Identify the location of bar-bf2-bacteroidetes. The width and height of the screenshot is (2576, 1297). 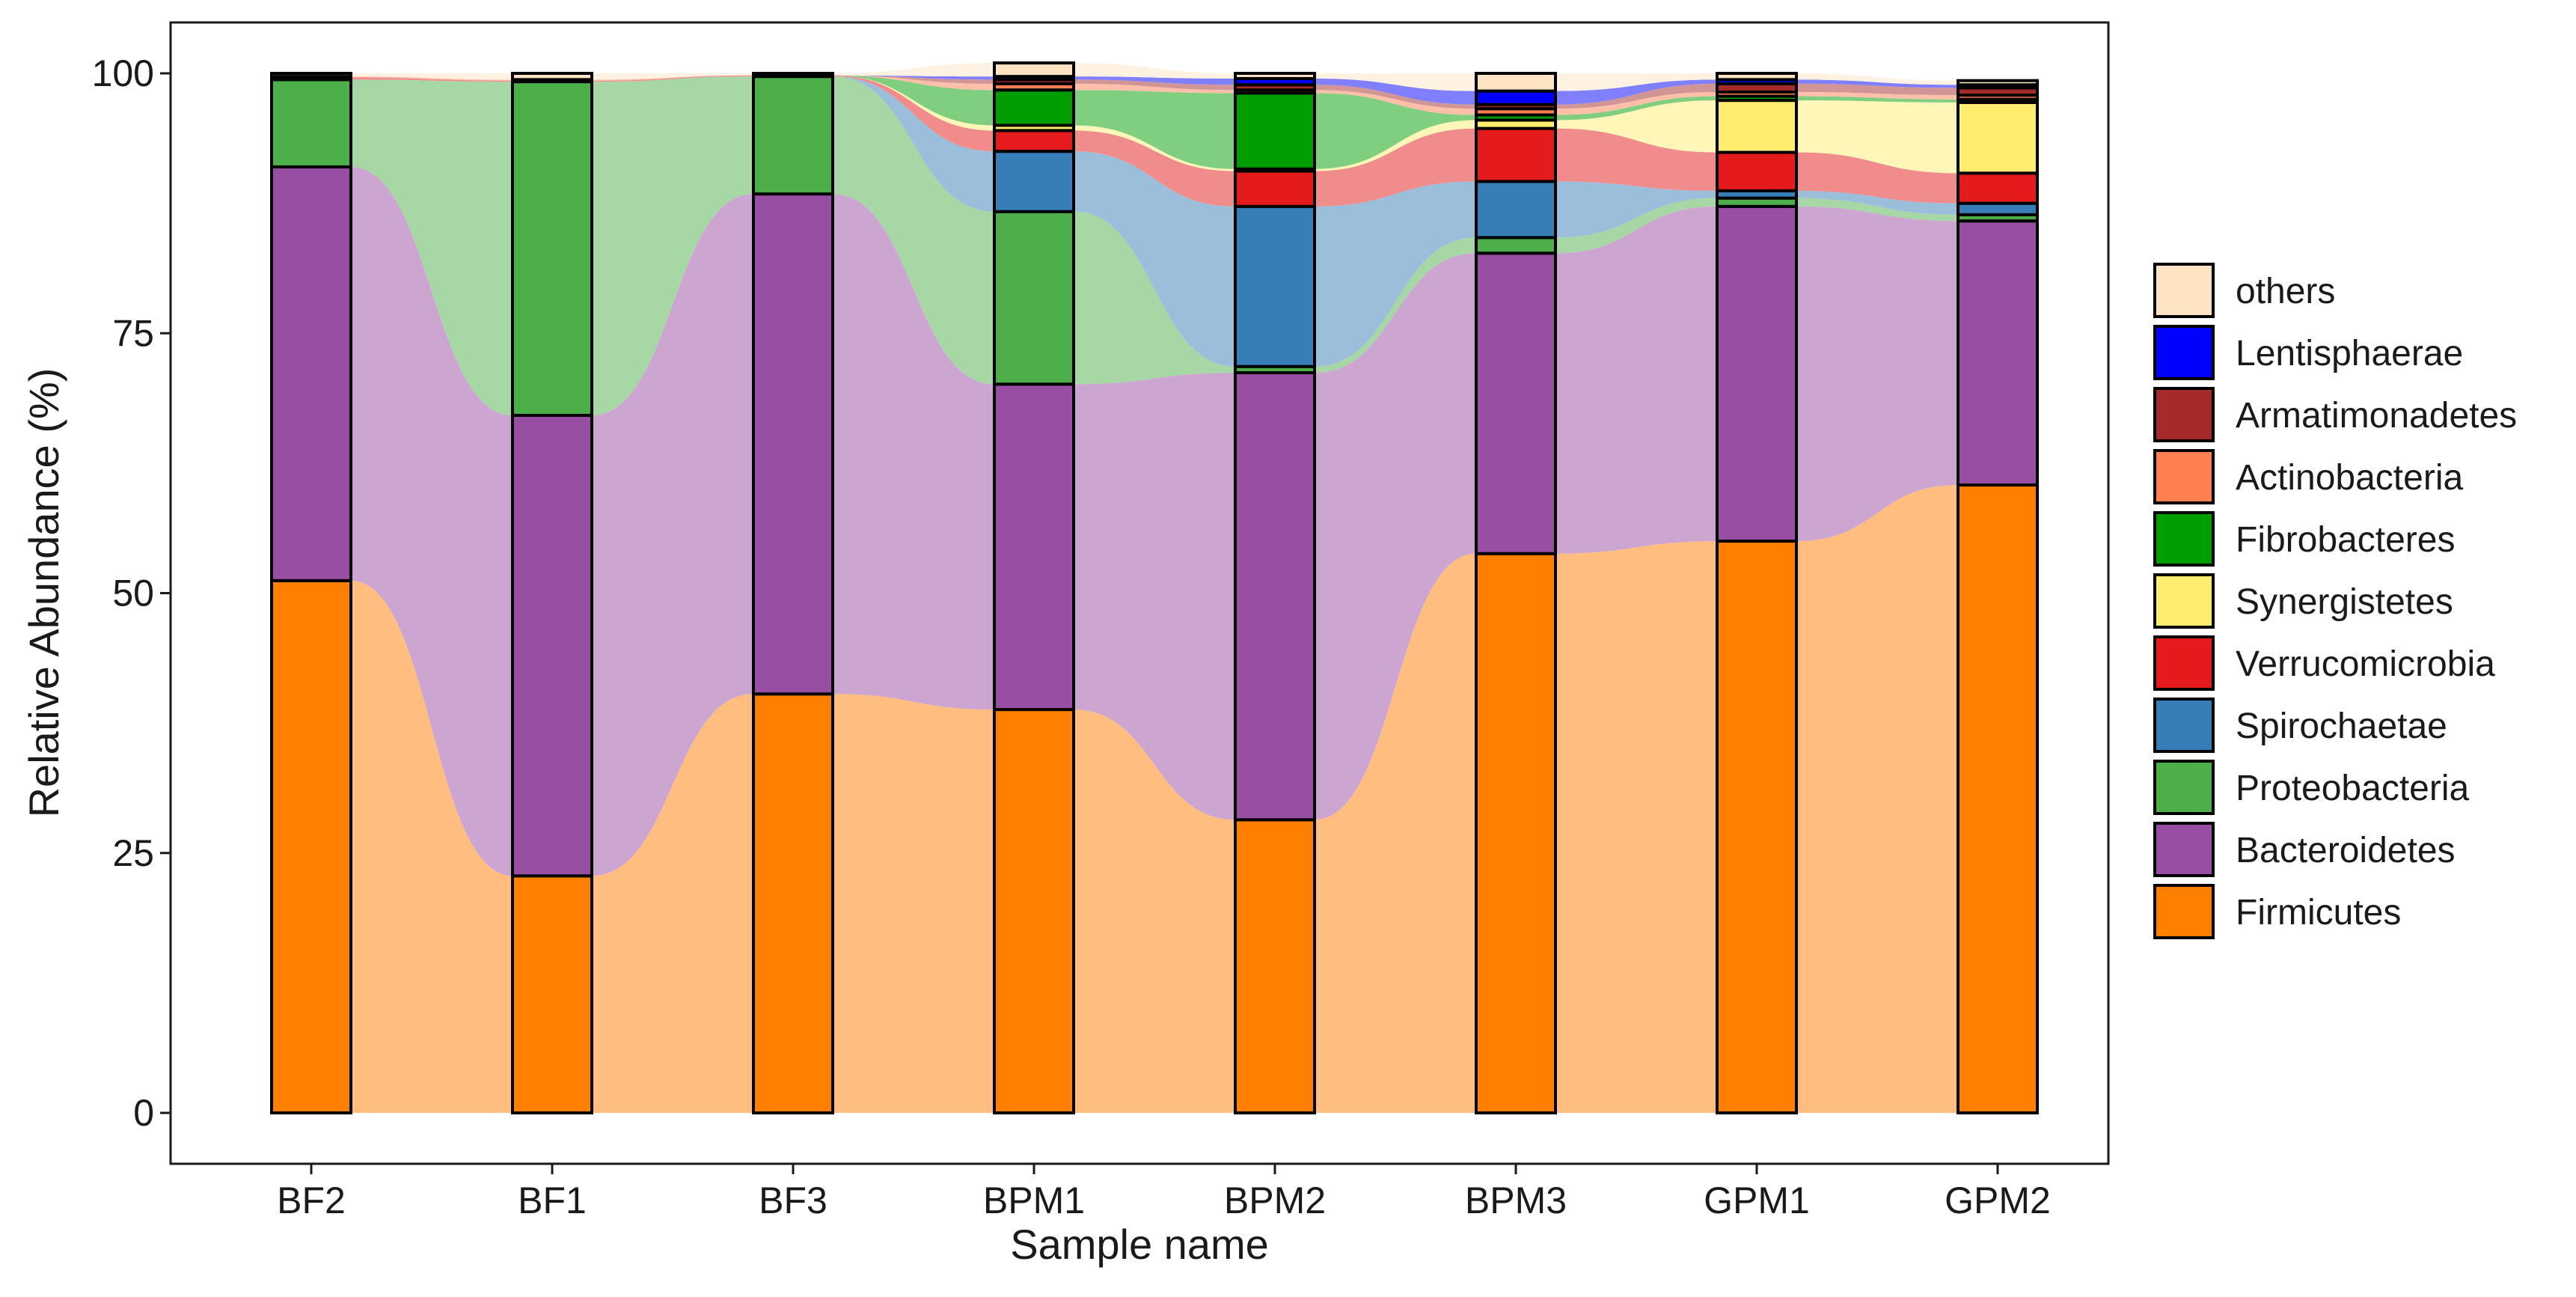
(311, 373).